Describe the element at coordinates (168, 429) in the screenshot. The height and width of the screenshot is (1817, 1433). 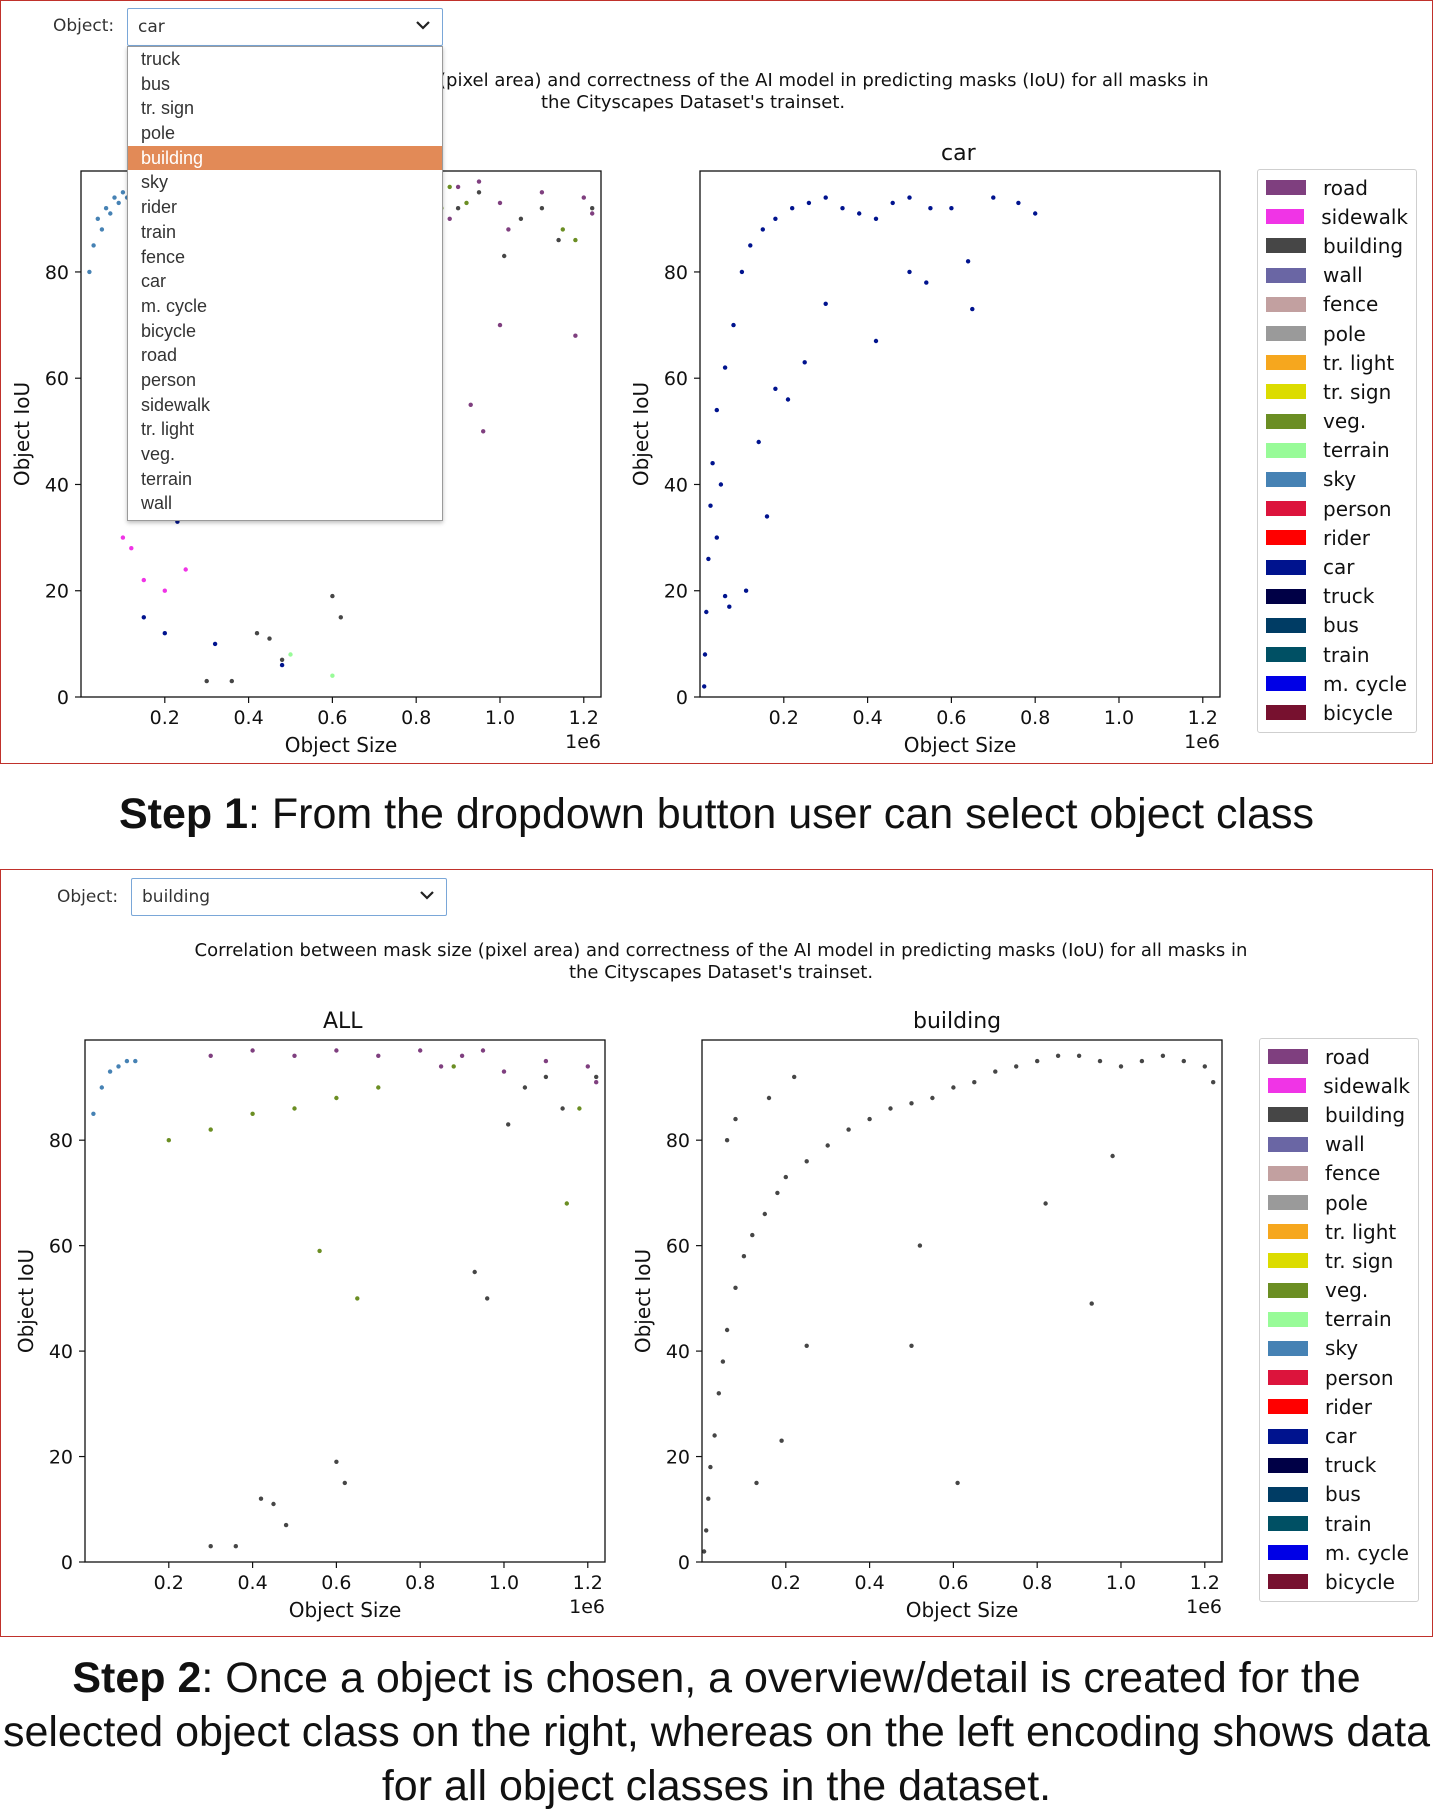
I see `dropdown-option: tr. light` at that location.